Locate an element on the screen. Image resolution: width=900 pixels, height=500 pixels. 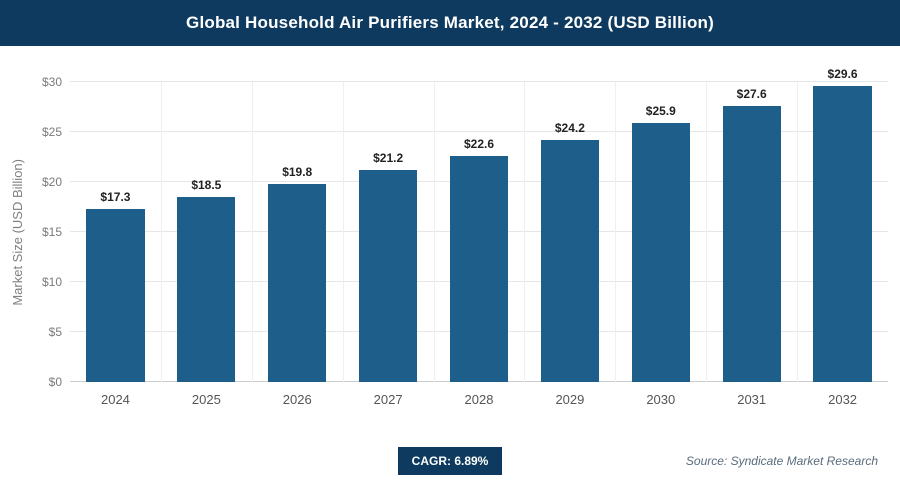
bar-slot: $21.2 is located at coordinates (388, 232).